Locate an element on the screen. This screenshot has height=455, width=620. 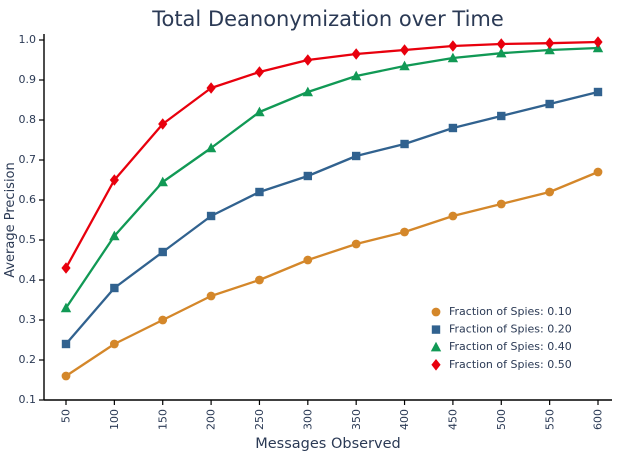
y-tick-label: 0.6 is located at coordinates (28, 199).